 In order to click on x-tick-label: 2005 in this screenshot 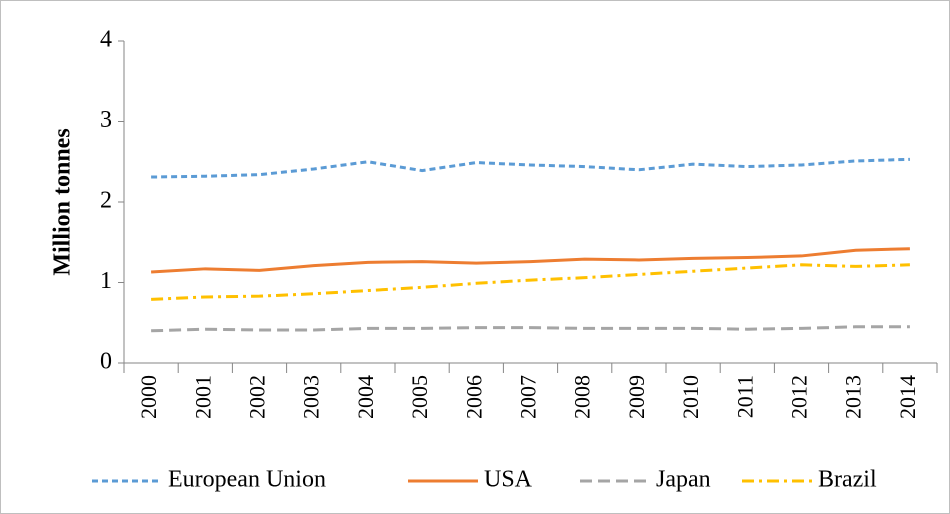, I will do `click(419, 397)`.